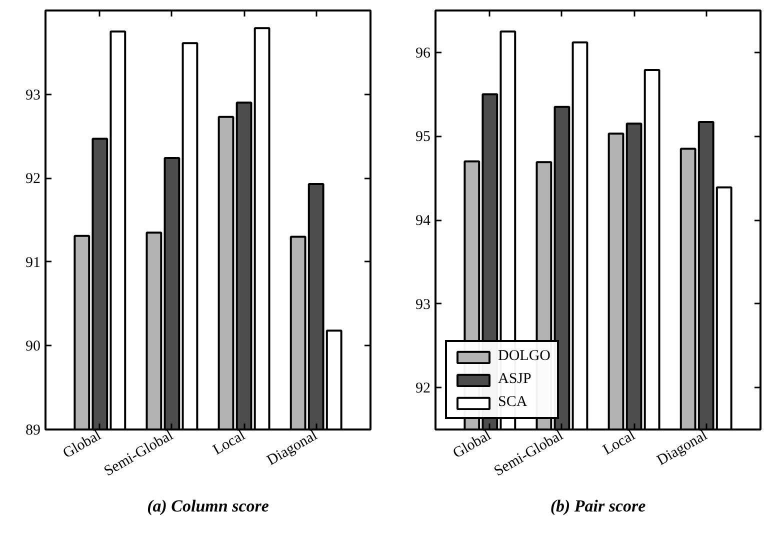 This screenshot has height=533, width=781. Describe the element at coordinates (33, 262) in the screenshot. I see `y-tick-label: 91` at that location.